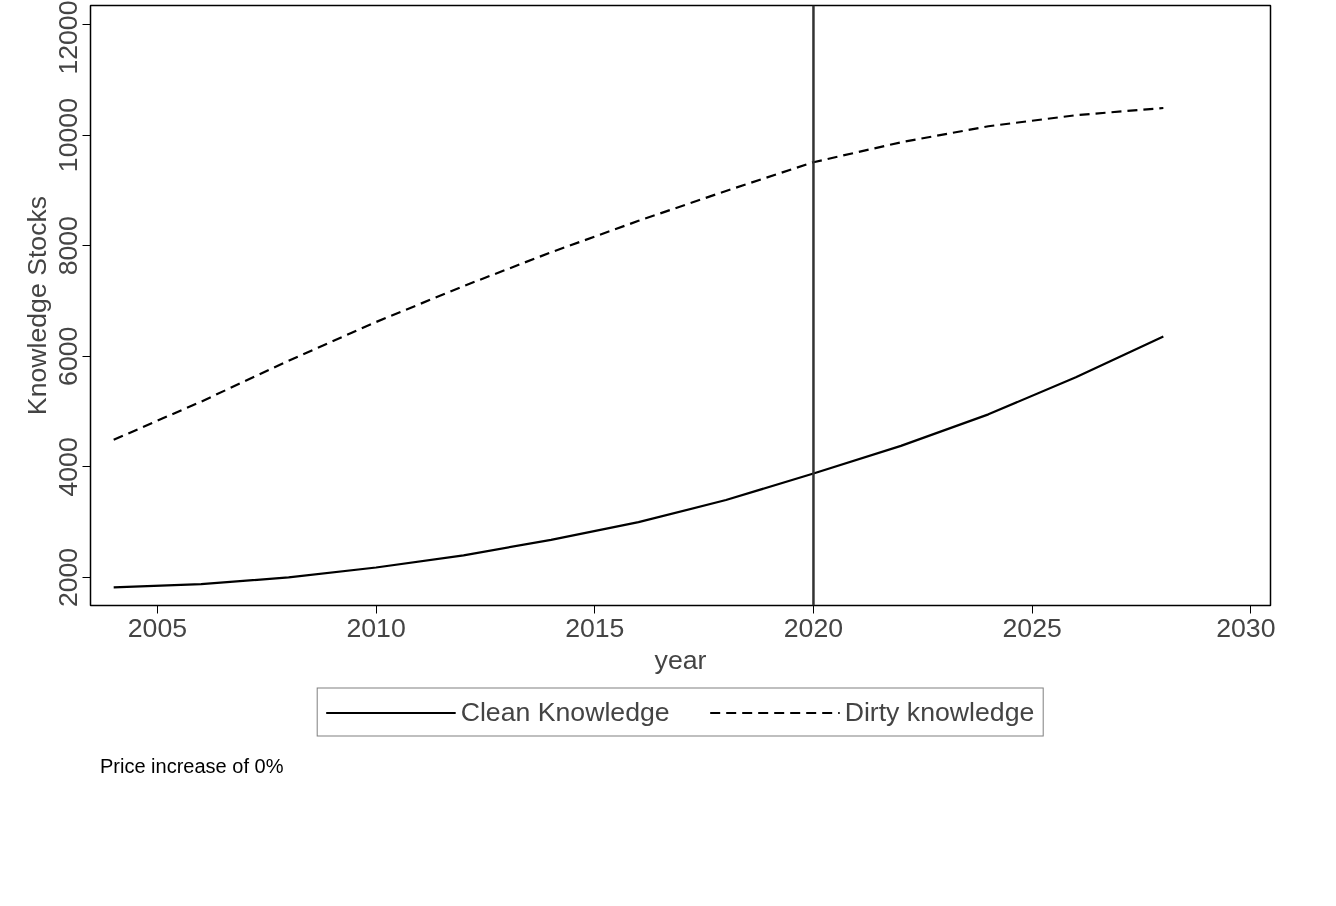 Image resolution: width=1336 pixels, height=906 pixels. What do you see at coordinates (192, 766) in the screenshot?
I see `text: Price increase of 0%` at bounding box center [192, 766].